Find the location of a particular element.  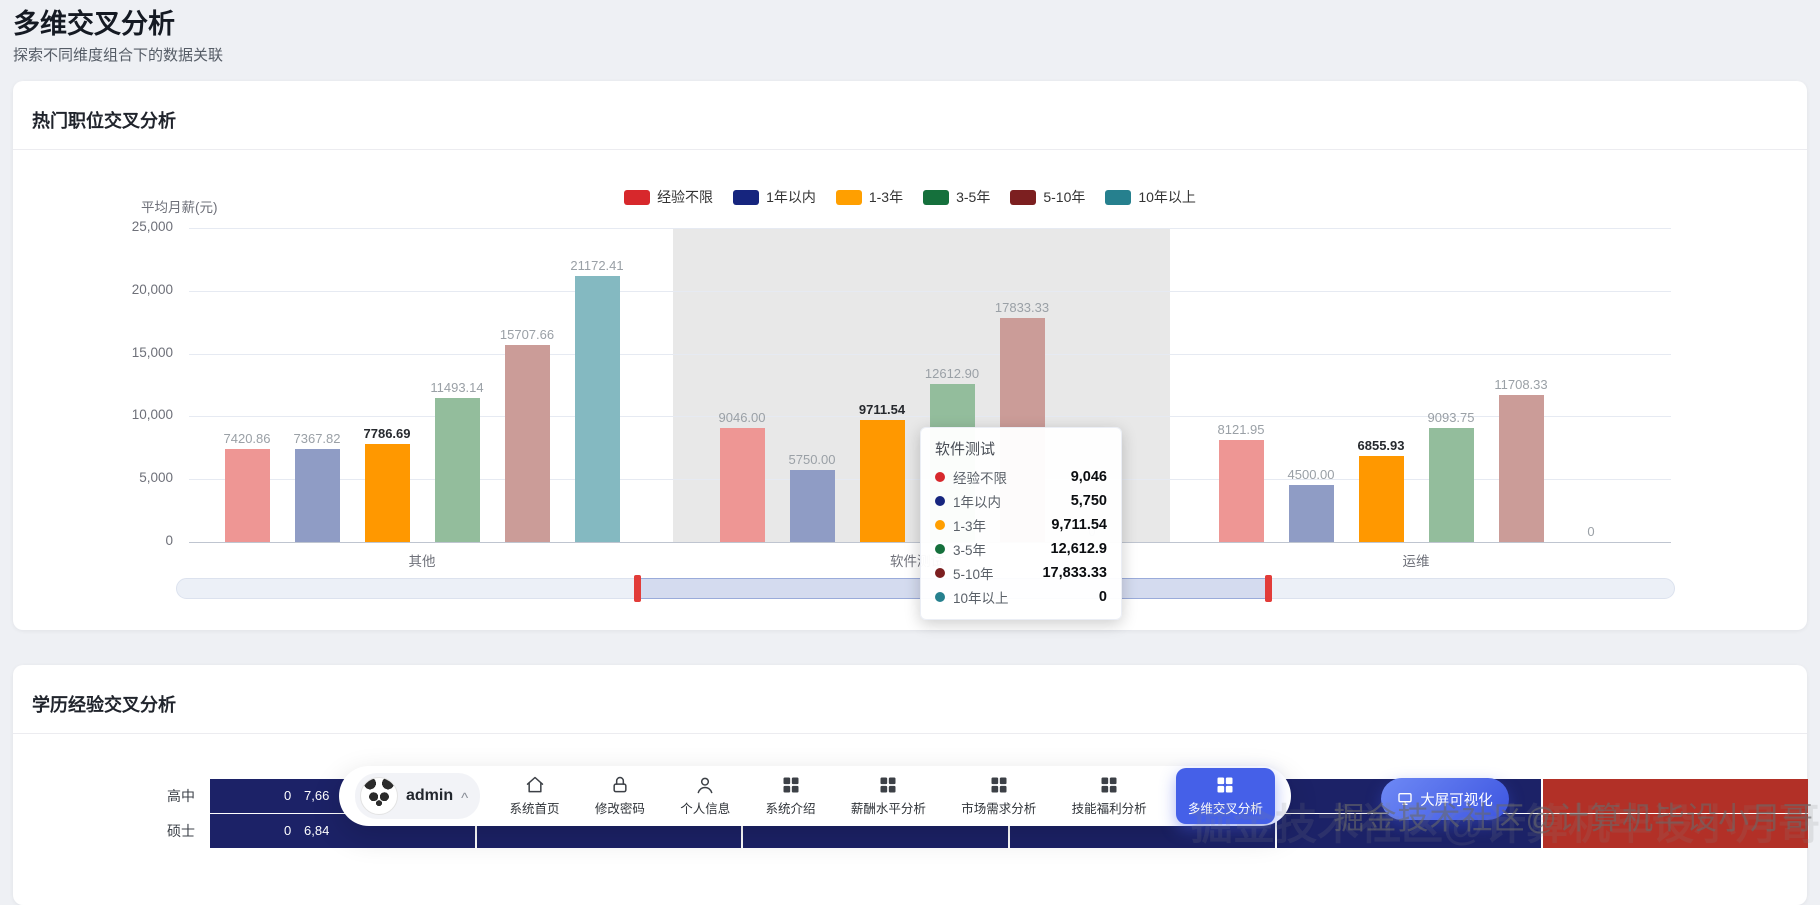

tooltip-row: 1年以内 5,750 is located at coordinates (1021, 501).